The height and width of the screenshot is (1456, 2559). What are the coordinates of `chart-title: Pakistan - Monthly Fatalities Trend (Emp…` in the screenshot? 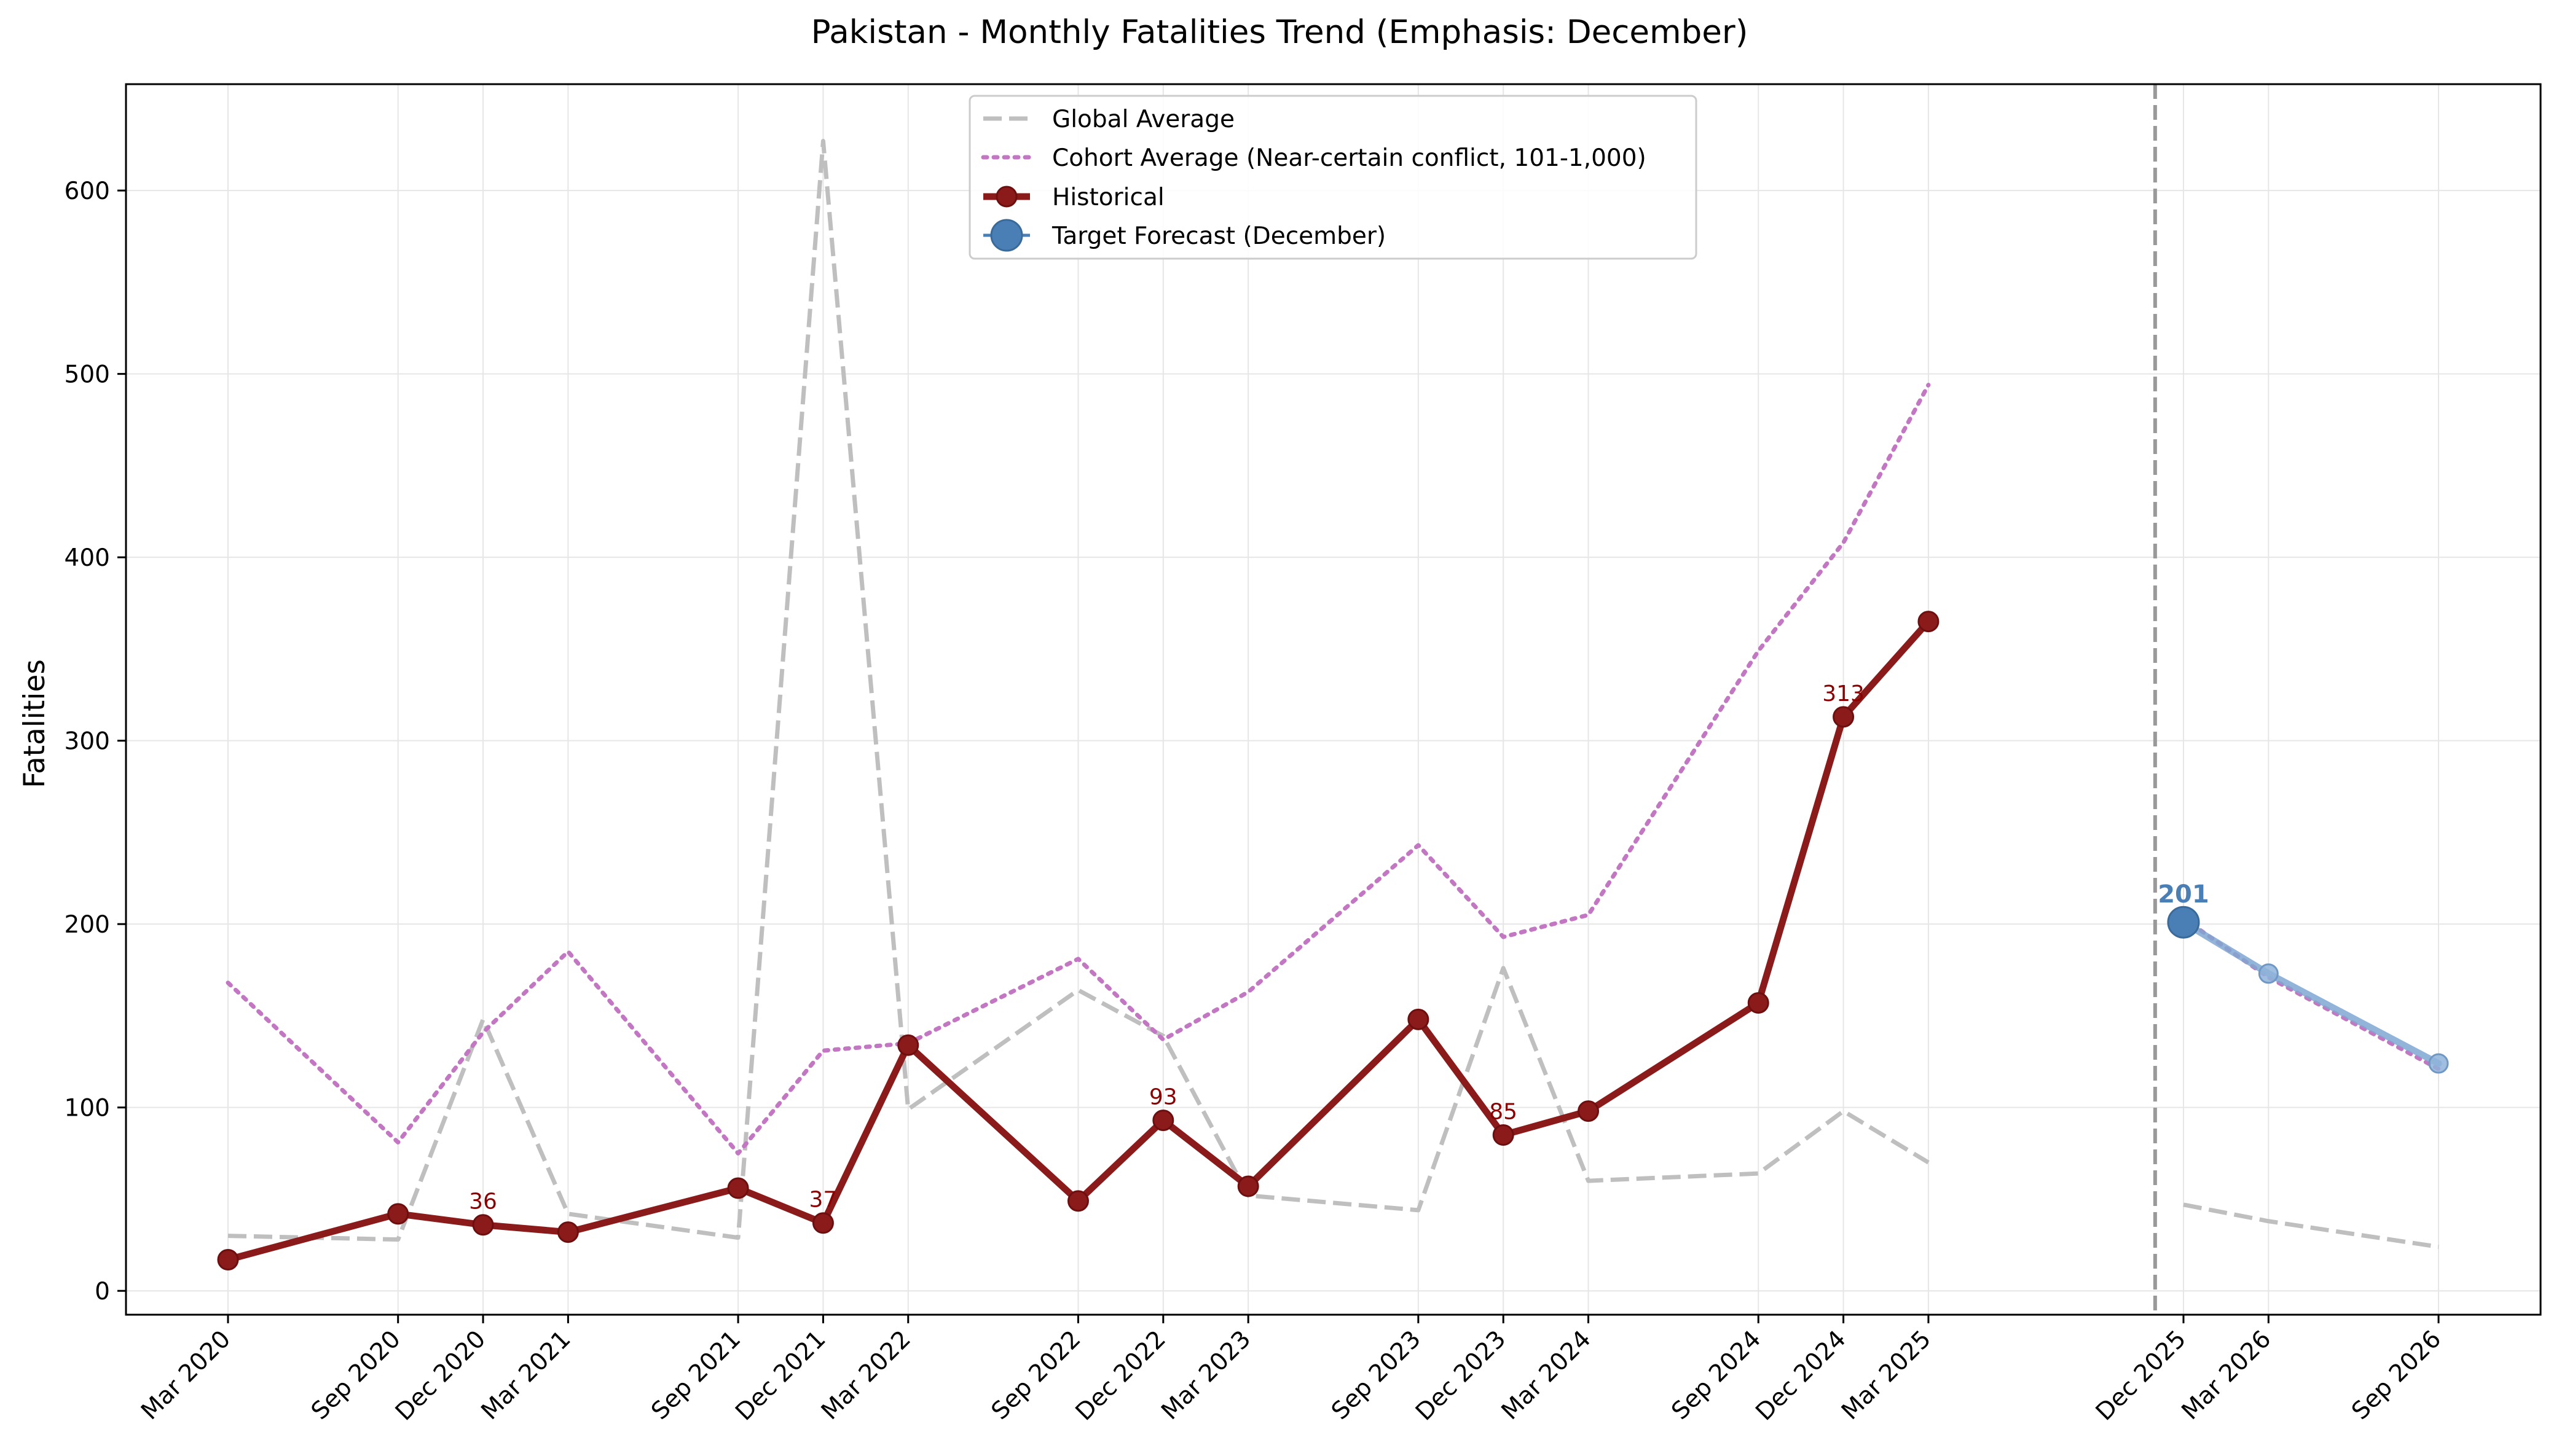 It's located at (1279, 32).